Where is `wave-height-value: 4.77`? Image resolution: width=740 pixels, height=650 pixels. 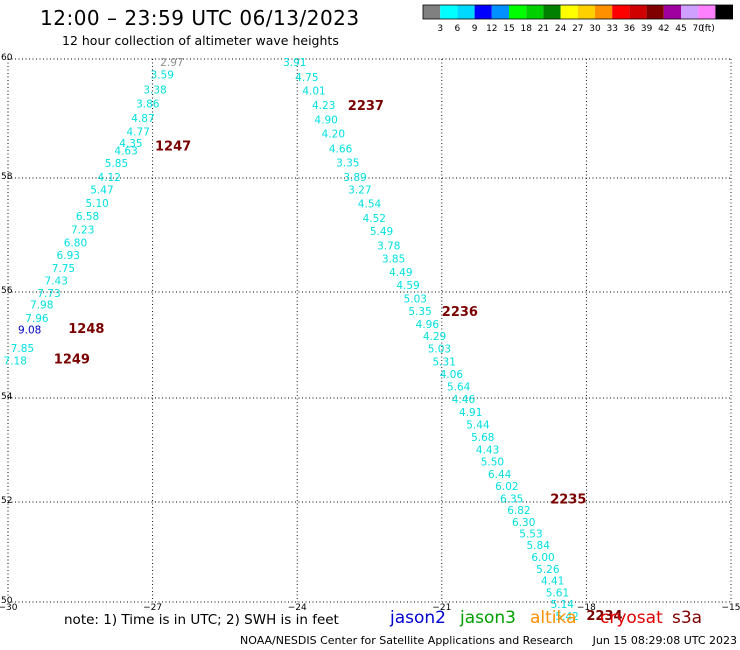
wave-height-value: 4.77 is located at coordinates (137, 133).